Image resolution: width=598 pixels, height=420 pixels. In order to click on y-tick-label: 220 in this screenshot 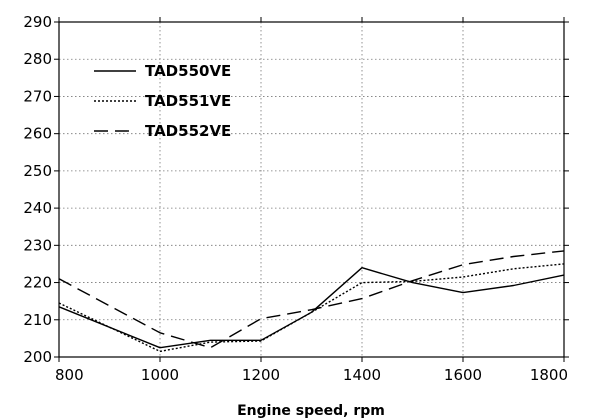, I will do `click(37, 283)`.